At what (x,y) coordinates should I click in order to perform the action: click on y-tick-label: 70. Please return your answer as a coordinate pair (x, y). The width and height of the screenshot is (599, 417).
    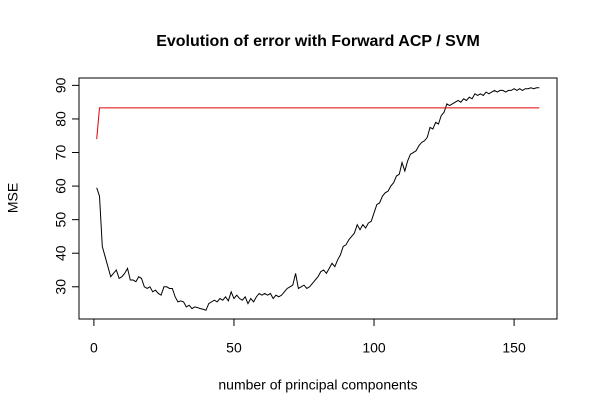
    Looking at the image, I should click on (61, 153).